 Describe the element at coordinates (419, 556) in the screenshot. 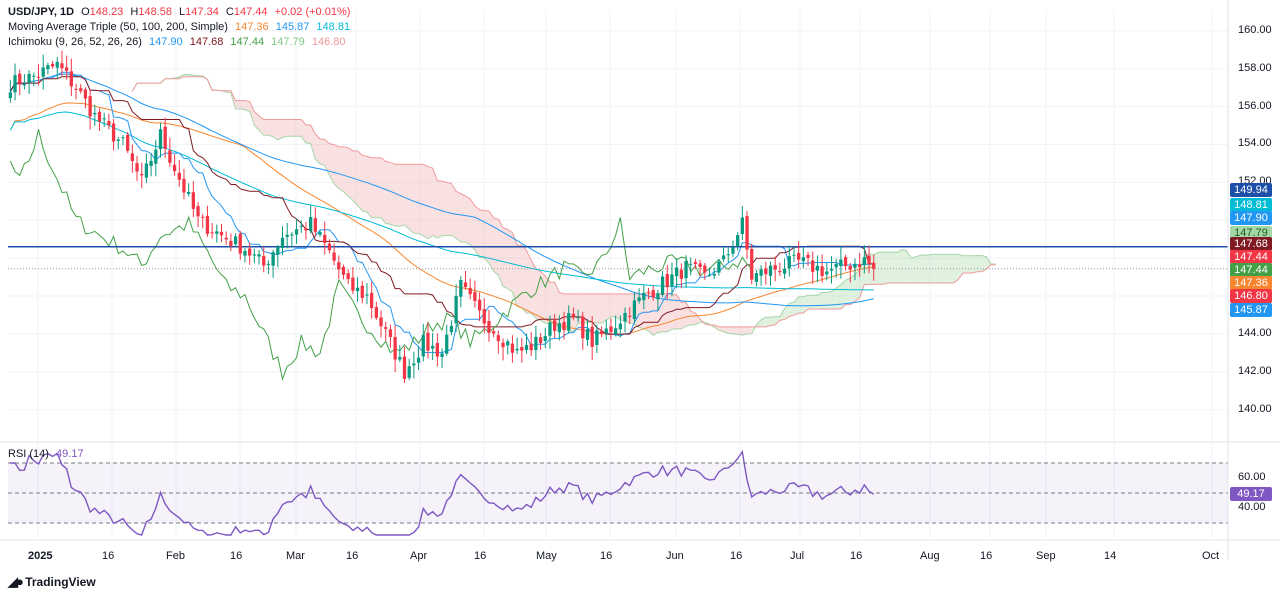

I see `time-axis-label: Apr` at that location.